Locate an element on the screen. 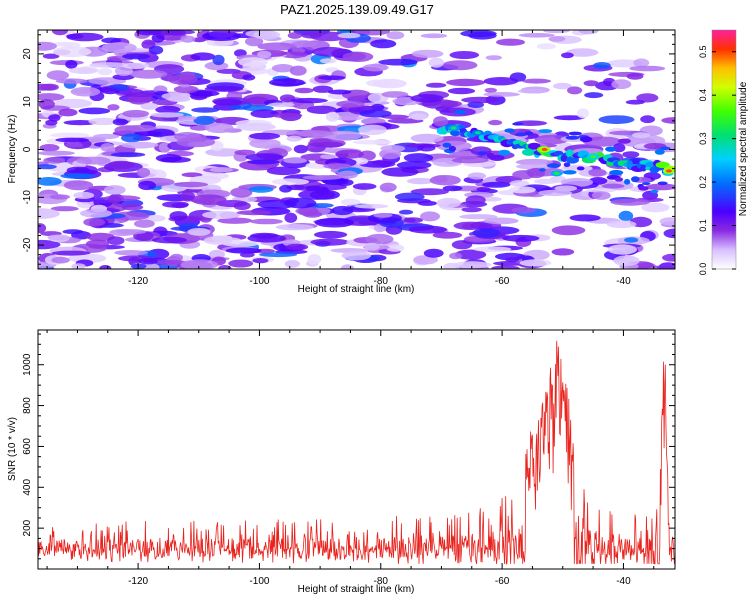 This screenshot has width=750, height=605. snr-y-tick-label: 400 is located at coordinates (27, 487).